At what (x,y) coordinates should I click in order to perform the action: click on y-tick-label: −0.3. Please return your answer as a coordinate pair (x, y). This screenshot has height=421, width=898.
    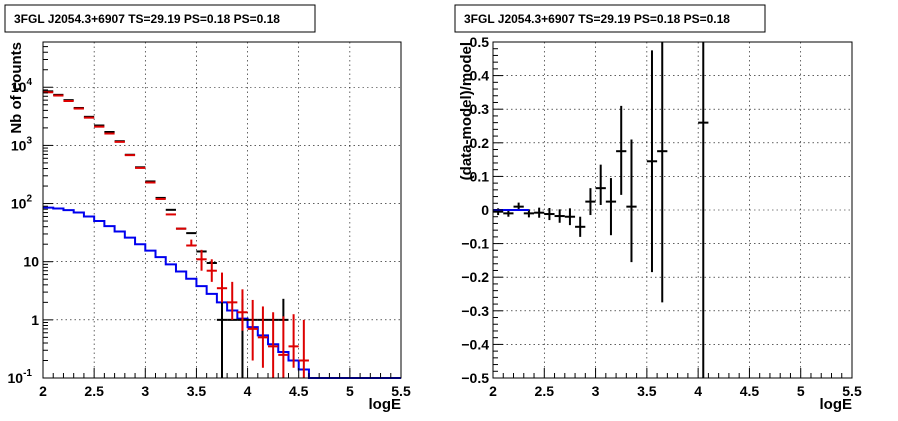
    Looking at the image, I should click on (475, 311).